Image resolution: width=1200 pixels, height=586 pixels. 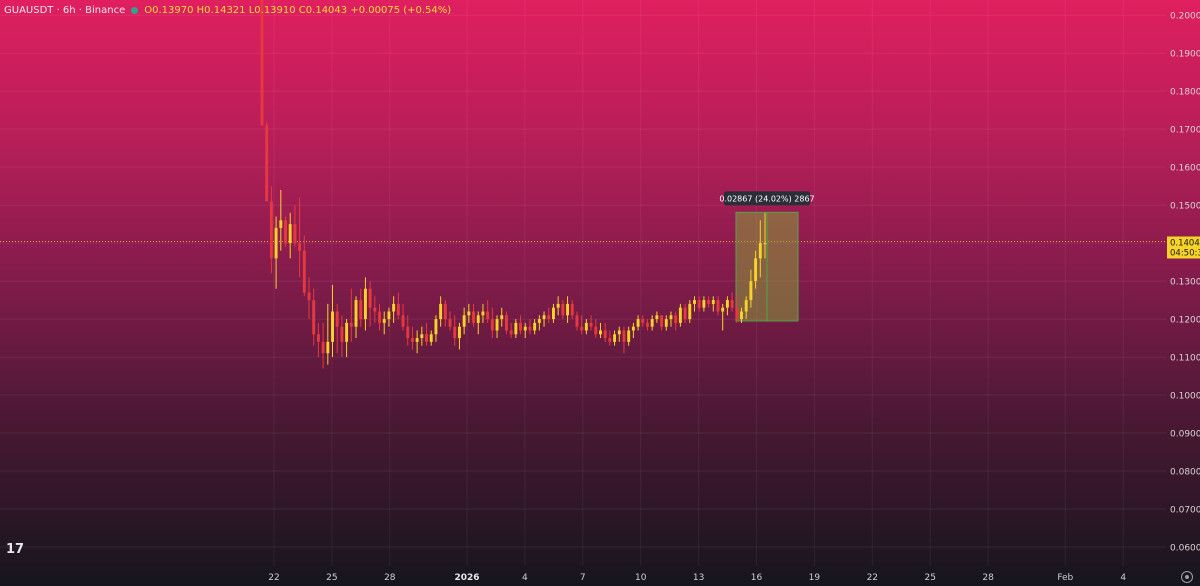 I want to click on symbol-title: GUAUSDT · 6h · Binance, so click(x=65, y=10).